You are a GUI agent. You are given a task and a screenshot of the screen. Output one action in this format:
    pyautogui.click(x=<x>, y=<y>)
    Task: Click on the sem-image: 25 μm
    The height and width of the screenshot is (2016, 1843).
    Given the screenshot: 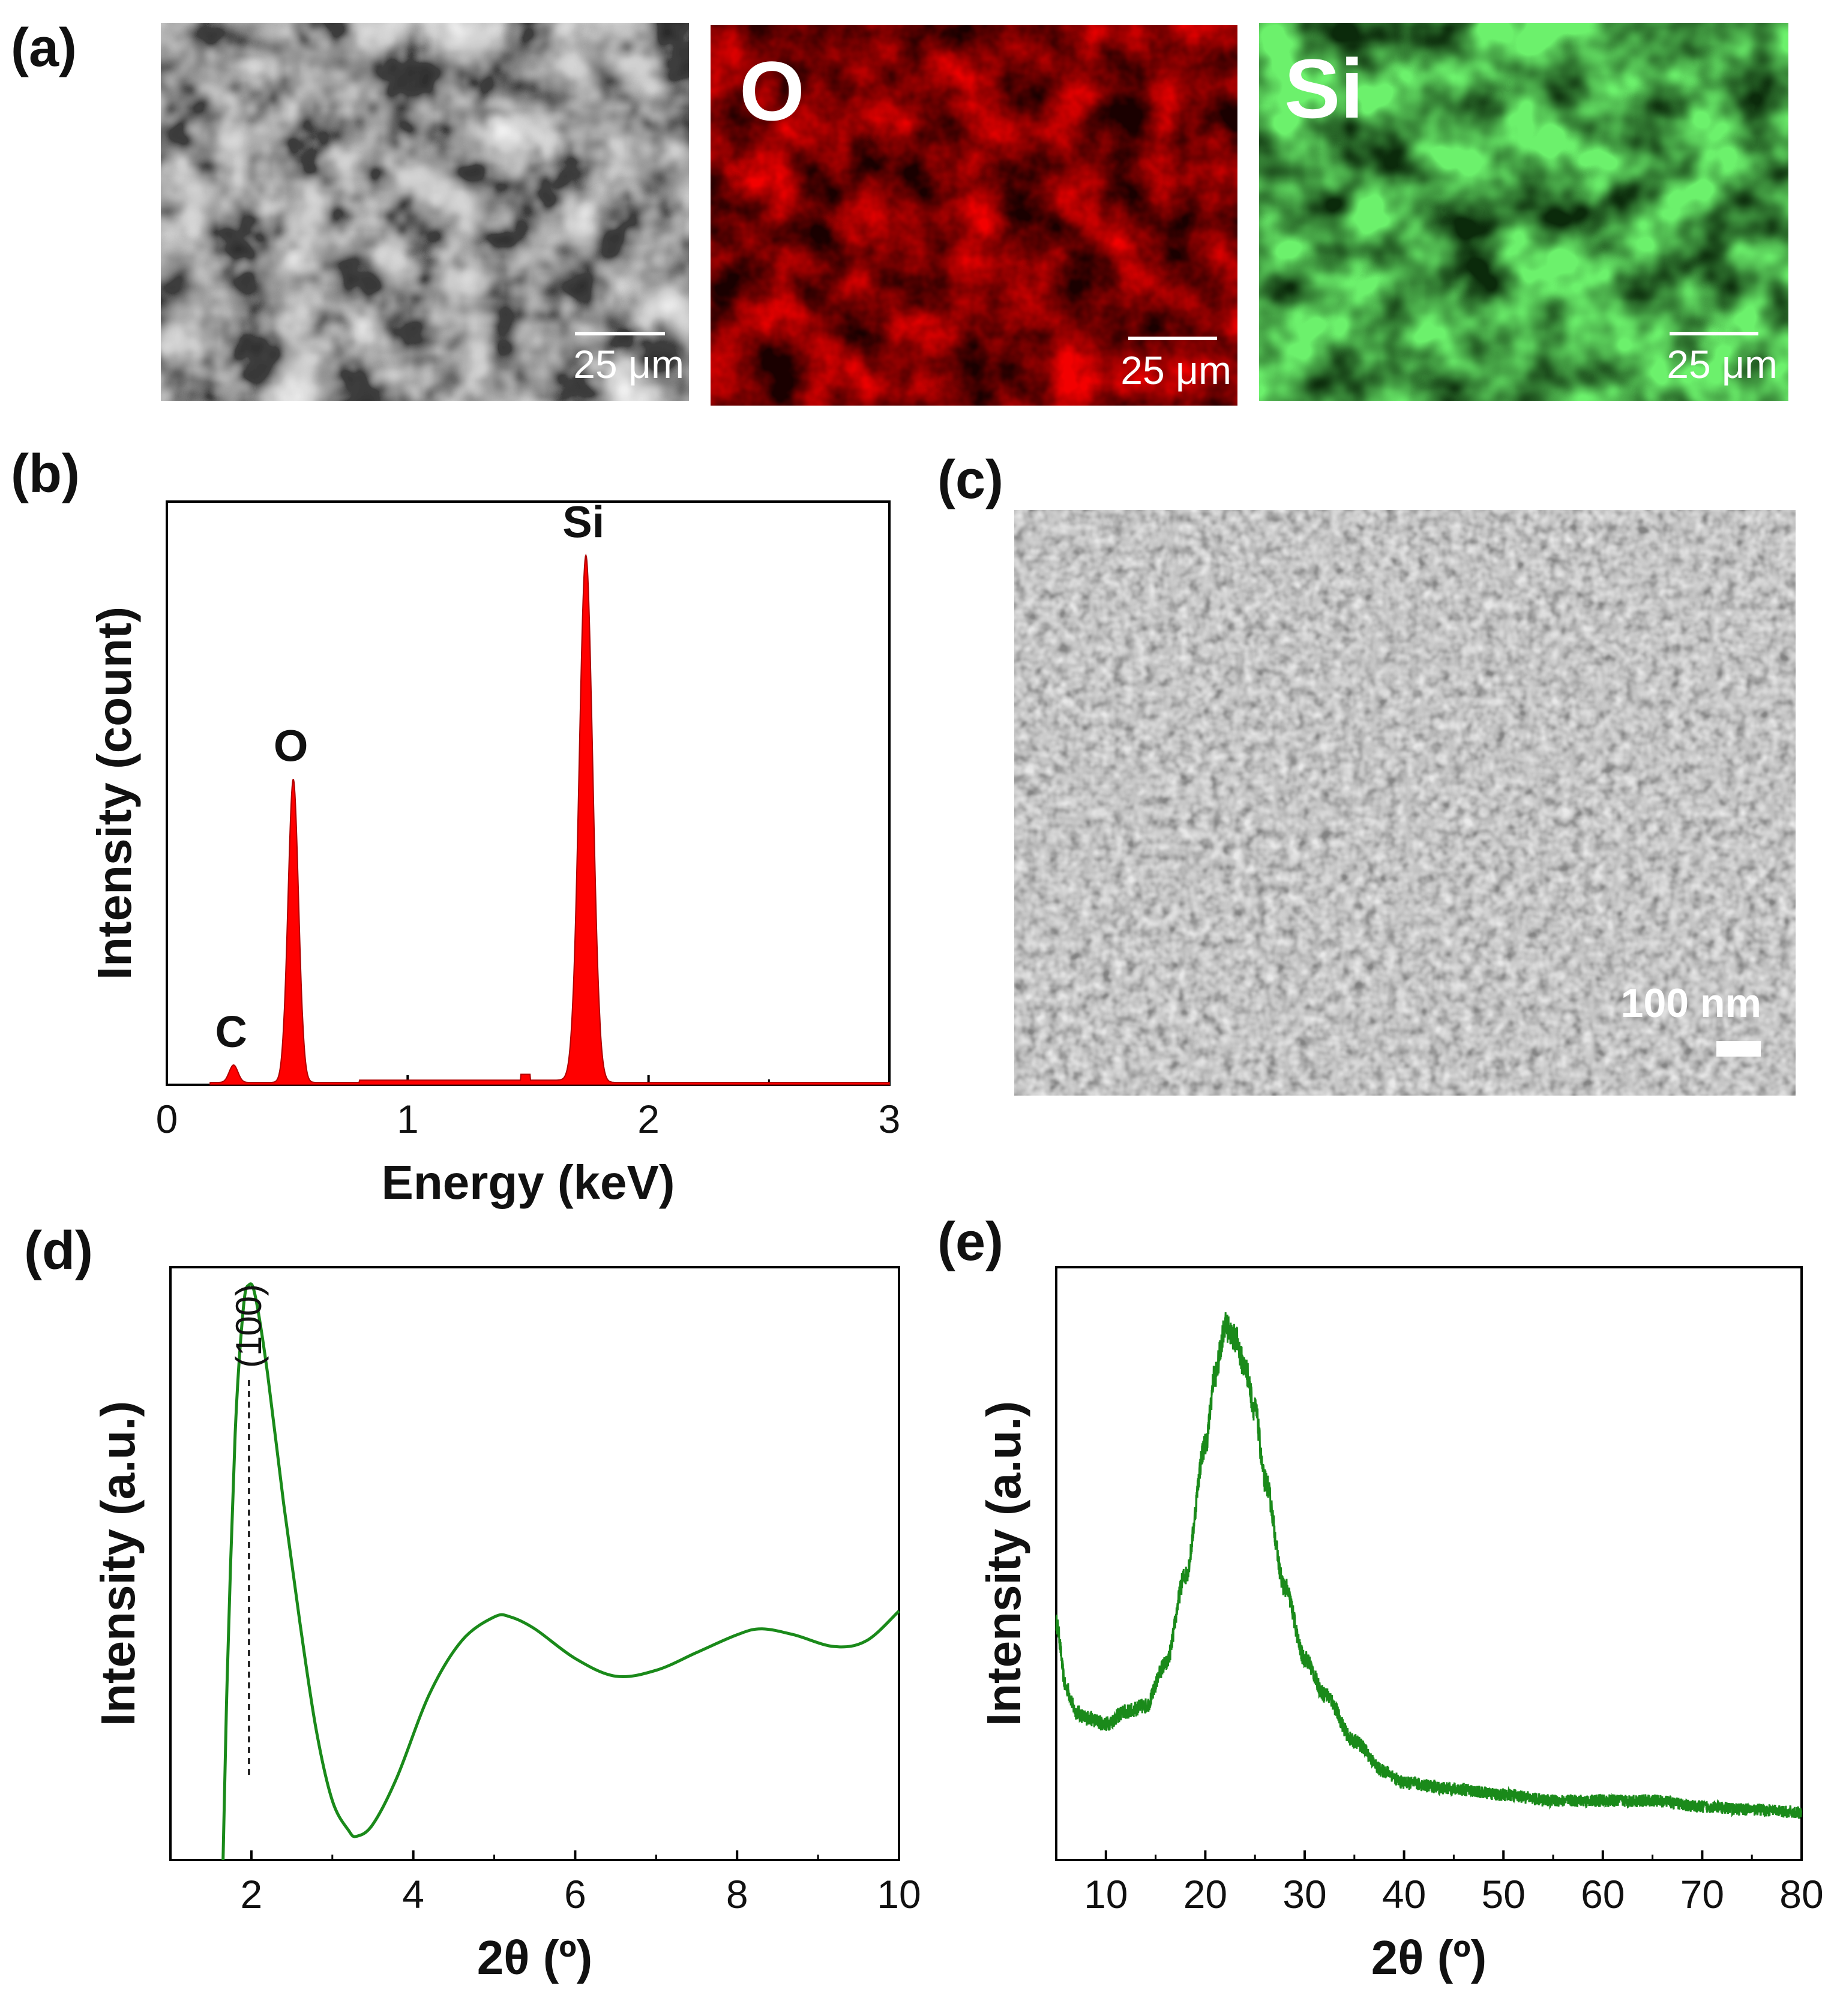 What is the action you would take?
    pyautogui.click(x=425, y=212)
    